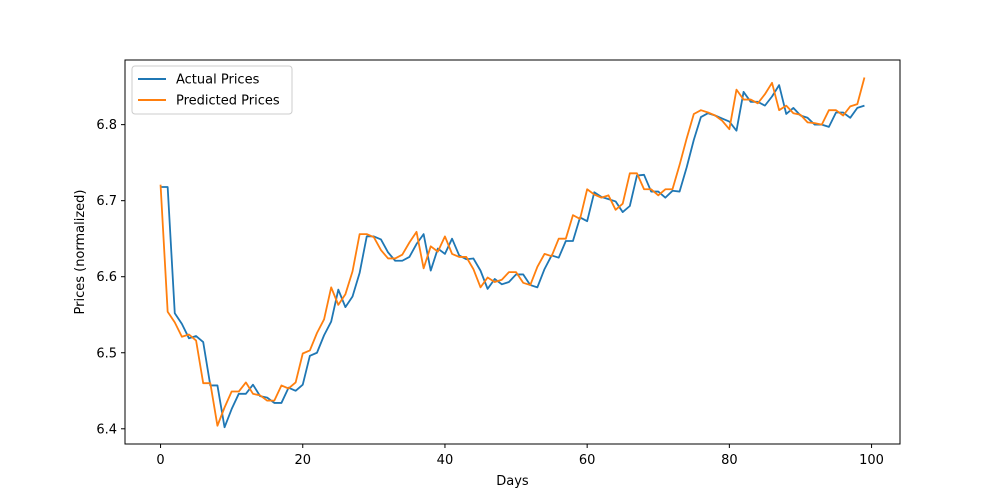 The width and height of the screenshot is (1000, 504). I want to click on y-tick-label: 6.8, so click(106, 125).